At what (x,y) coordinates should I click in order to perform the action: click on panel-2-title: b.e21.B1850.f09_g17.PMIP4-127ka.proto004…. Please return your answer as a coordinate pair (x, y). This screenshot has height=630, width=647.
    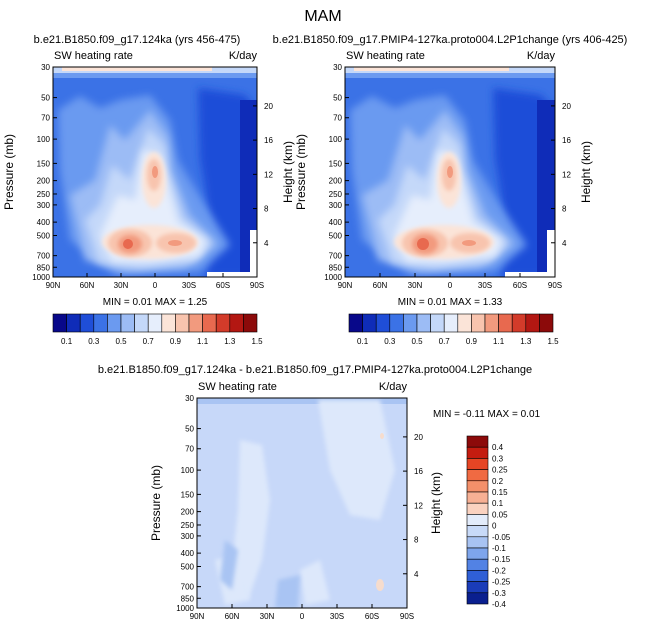
    Looking at the image, I should click on (450, 40).